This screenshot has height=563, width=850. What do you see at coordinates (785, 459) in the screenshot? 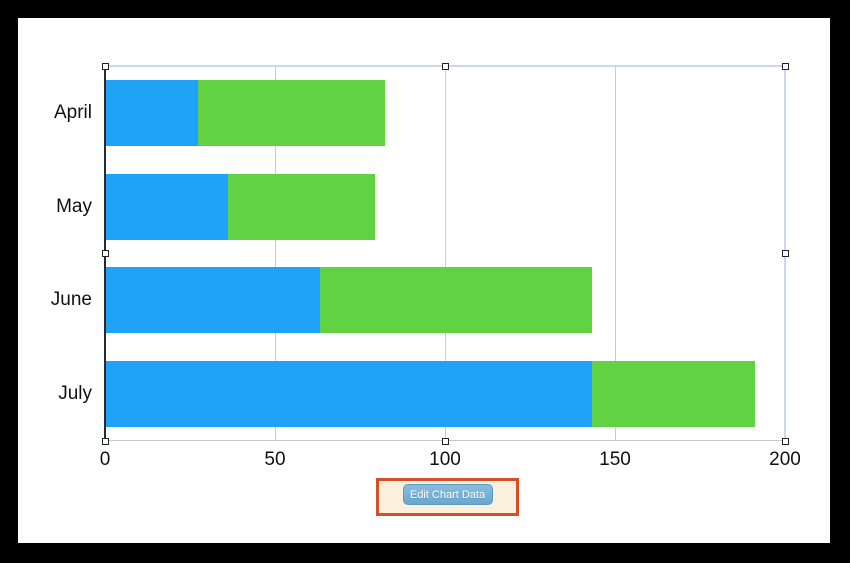
I see `value-tick-label-200: 200` at bounding box center [785, 459].